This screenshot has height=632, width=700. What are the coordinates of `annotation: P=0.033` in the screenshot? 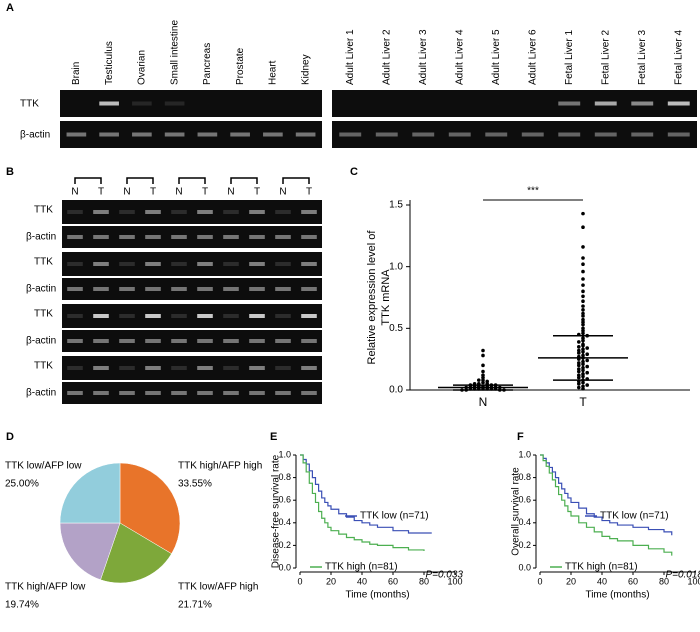 It's located at (444, 575).